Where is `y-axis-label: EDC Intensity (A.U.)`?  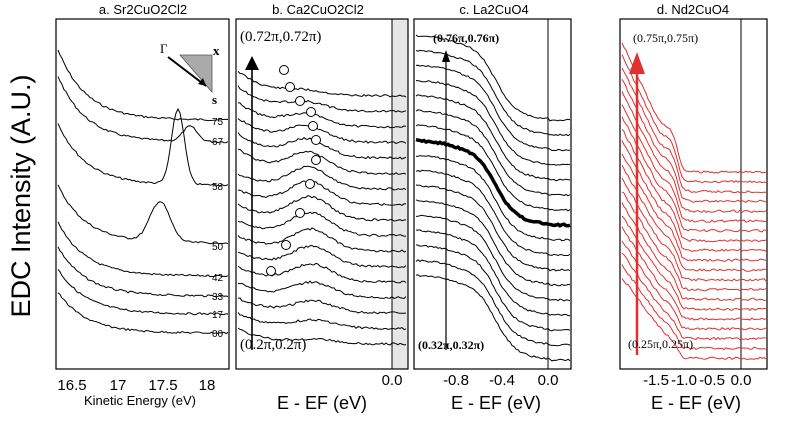
y-axis-label: EDC Intensity (A.U.) is located at coordinates (21, 195).